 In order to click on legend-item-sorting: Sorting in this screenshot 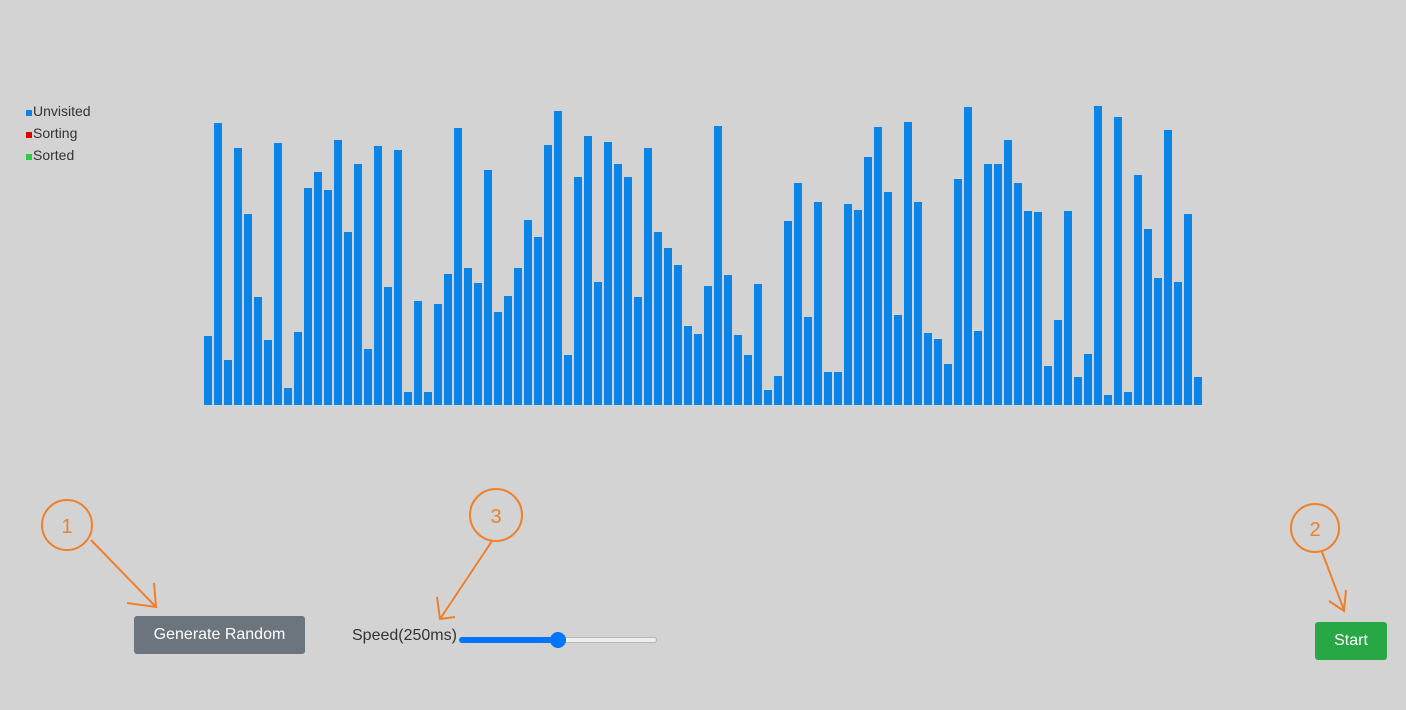, I will do `click(58, 133)`.